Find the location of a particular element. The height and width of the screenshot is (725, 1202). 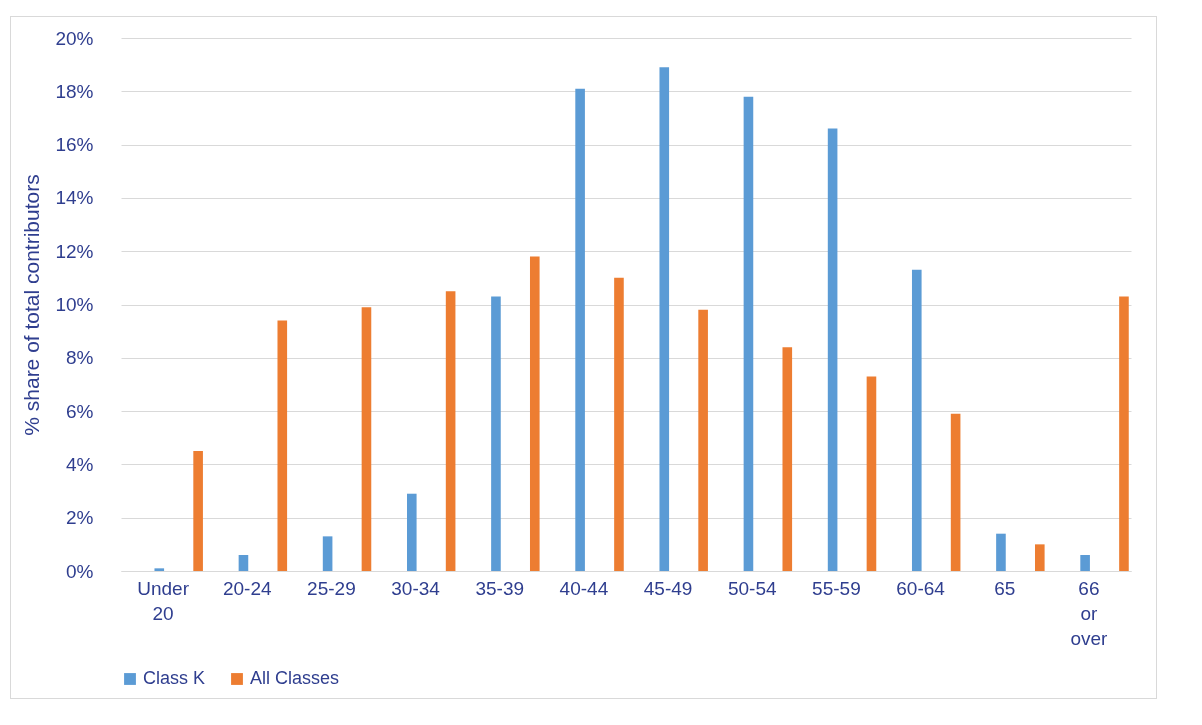

y-tick-label: 20% is located at coordinates (74, 38).